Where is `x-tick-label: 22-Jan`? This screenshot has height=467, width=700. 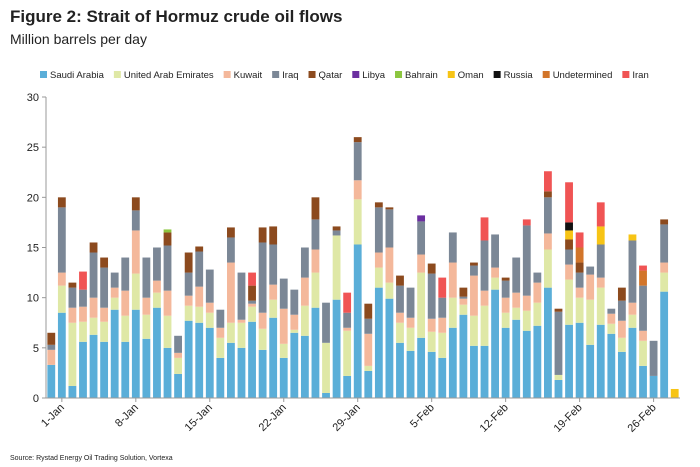
x-tick-label: 22-Jan is located at coordinates (273, 418).